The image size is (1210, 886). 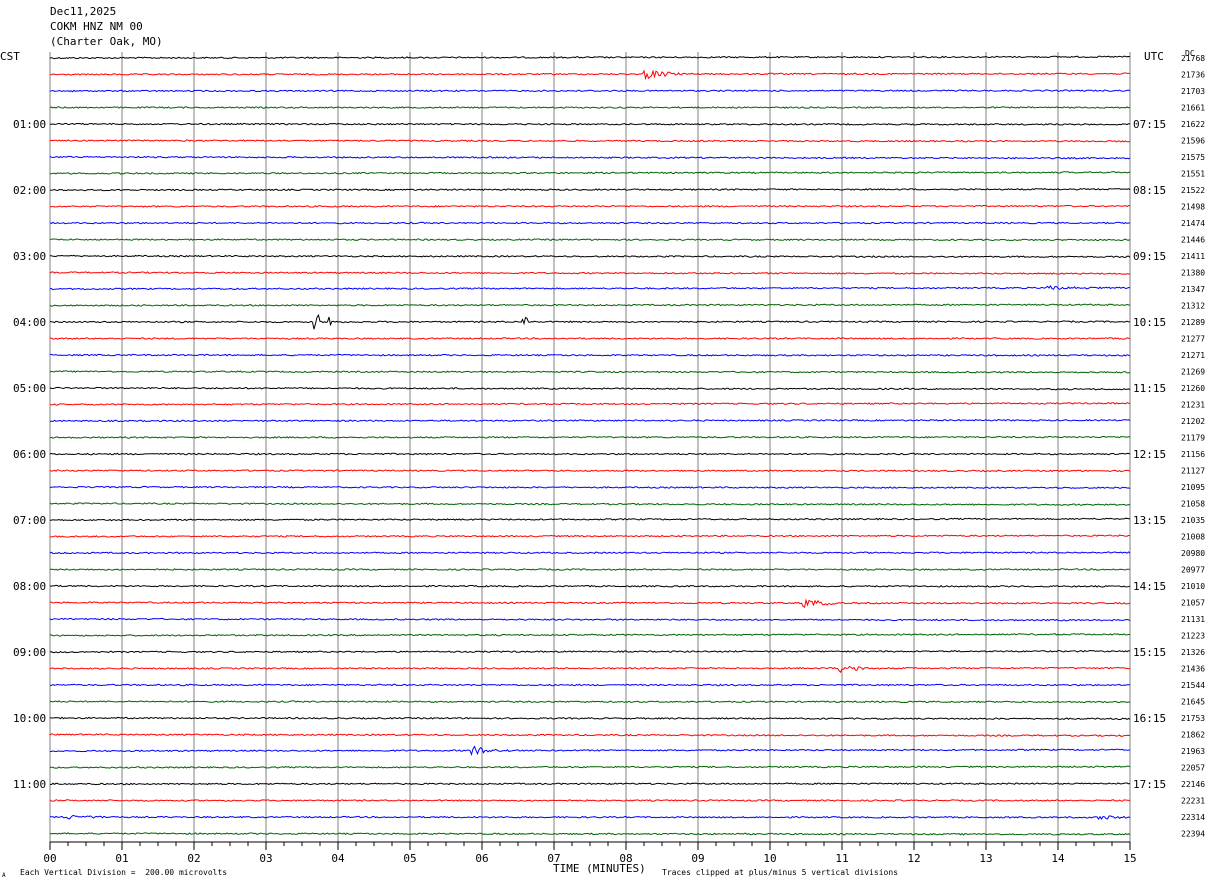 I want to click on dc-offset-label: 21095, so click(x=1193, y=487).